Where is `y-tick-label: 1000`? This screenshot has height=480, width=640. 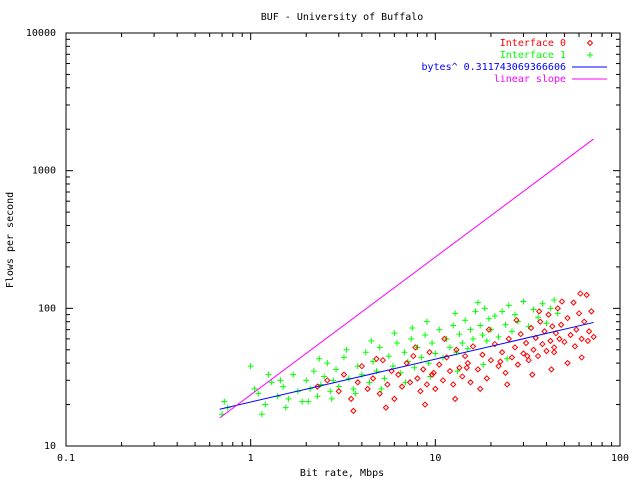 y-tick-label: 1000 is located at coordinates (44, 171).